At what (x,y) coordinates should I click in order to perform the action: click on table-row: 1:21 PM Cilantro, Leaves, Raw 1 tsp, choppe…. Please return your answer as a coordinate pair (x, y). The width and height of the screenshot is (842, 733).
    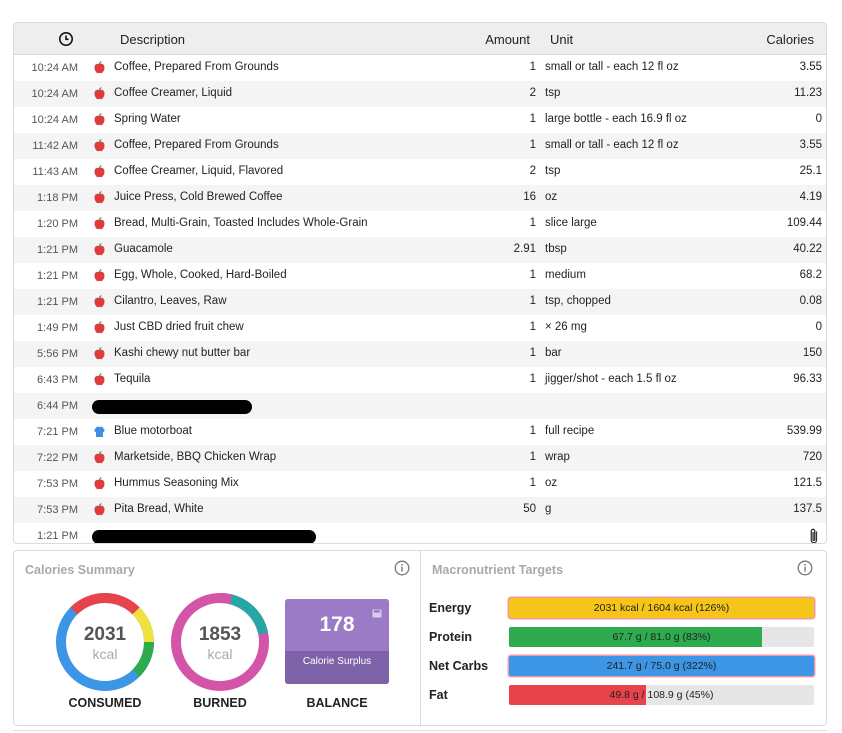
    Looking at the image, I should click on (420, 302).